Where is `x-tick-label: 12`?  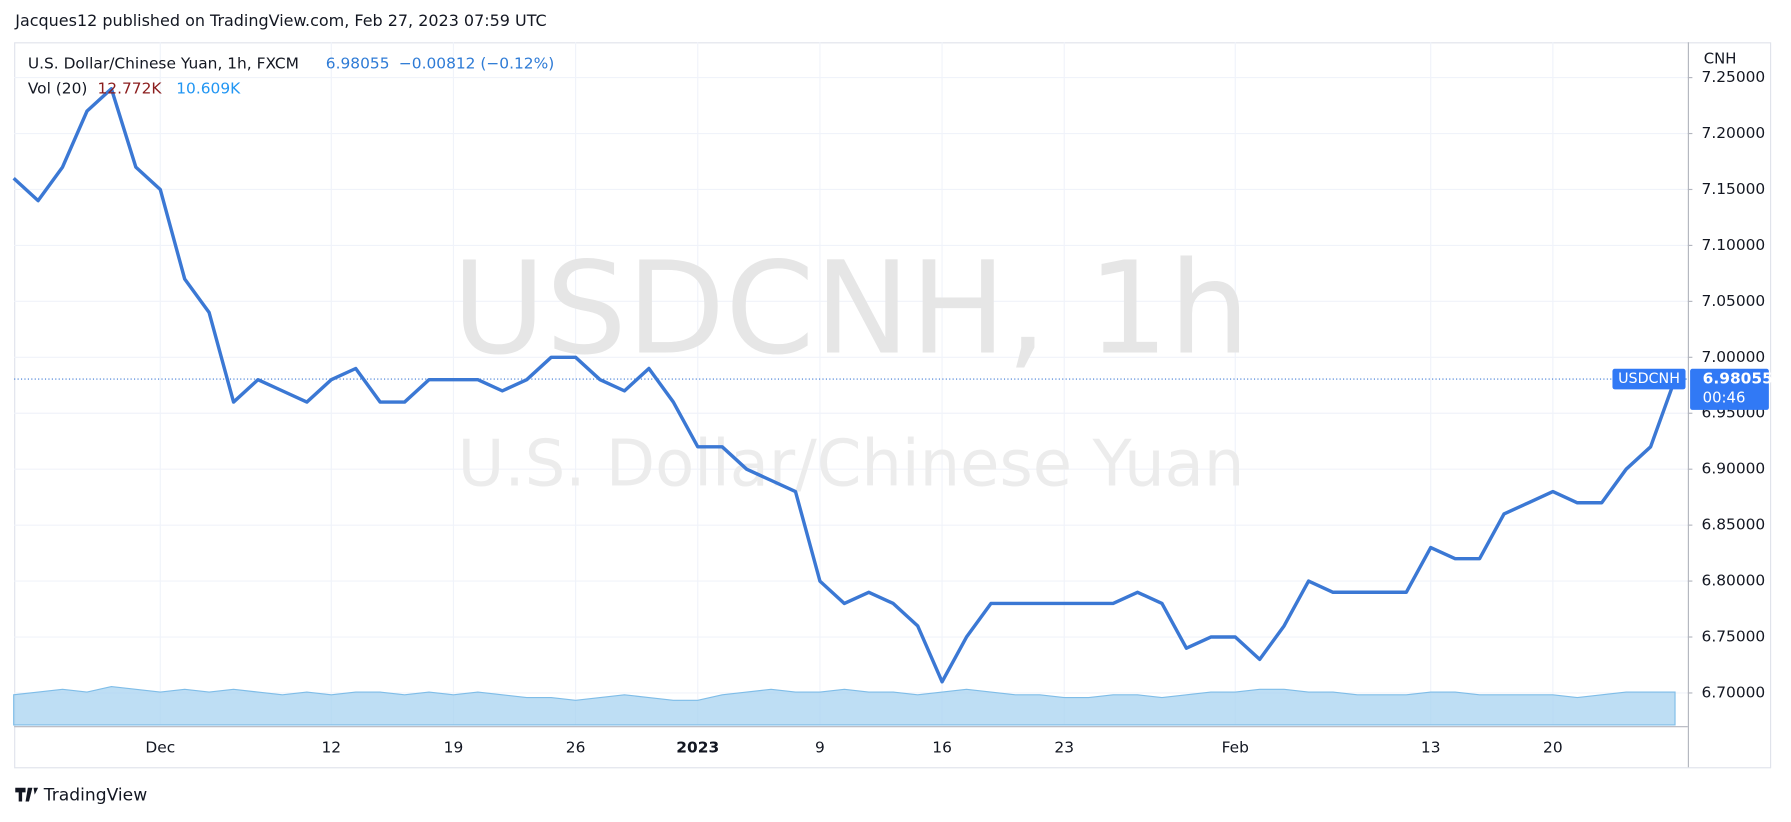
x-tick-label: 12 is located at coordinates (331, 747).